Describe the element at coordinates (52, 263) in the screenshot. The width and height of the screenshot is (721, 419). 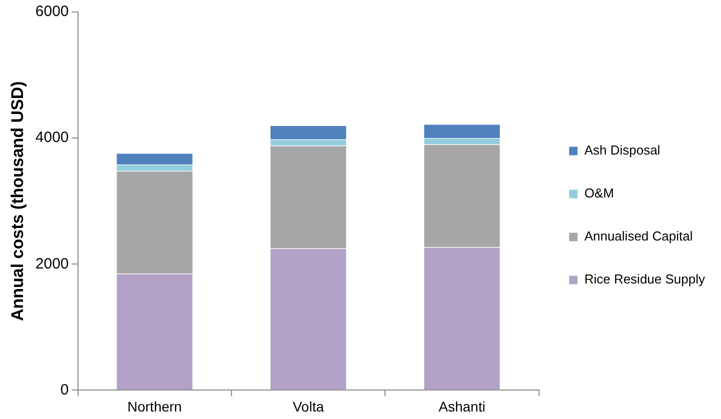
I see `y-tick-label: 2000` at that location.